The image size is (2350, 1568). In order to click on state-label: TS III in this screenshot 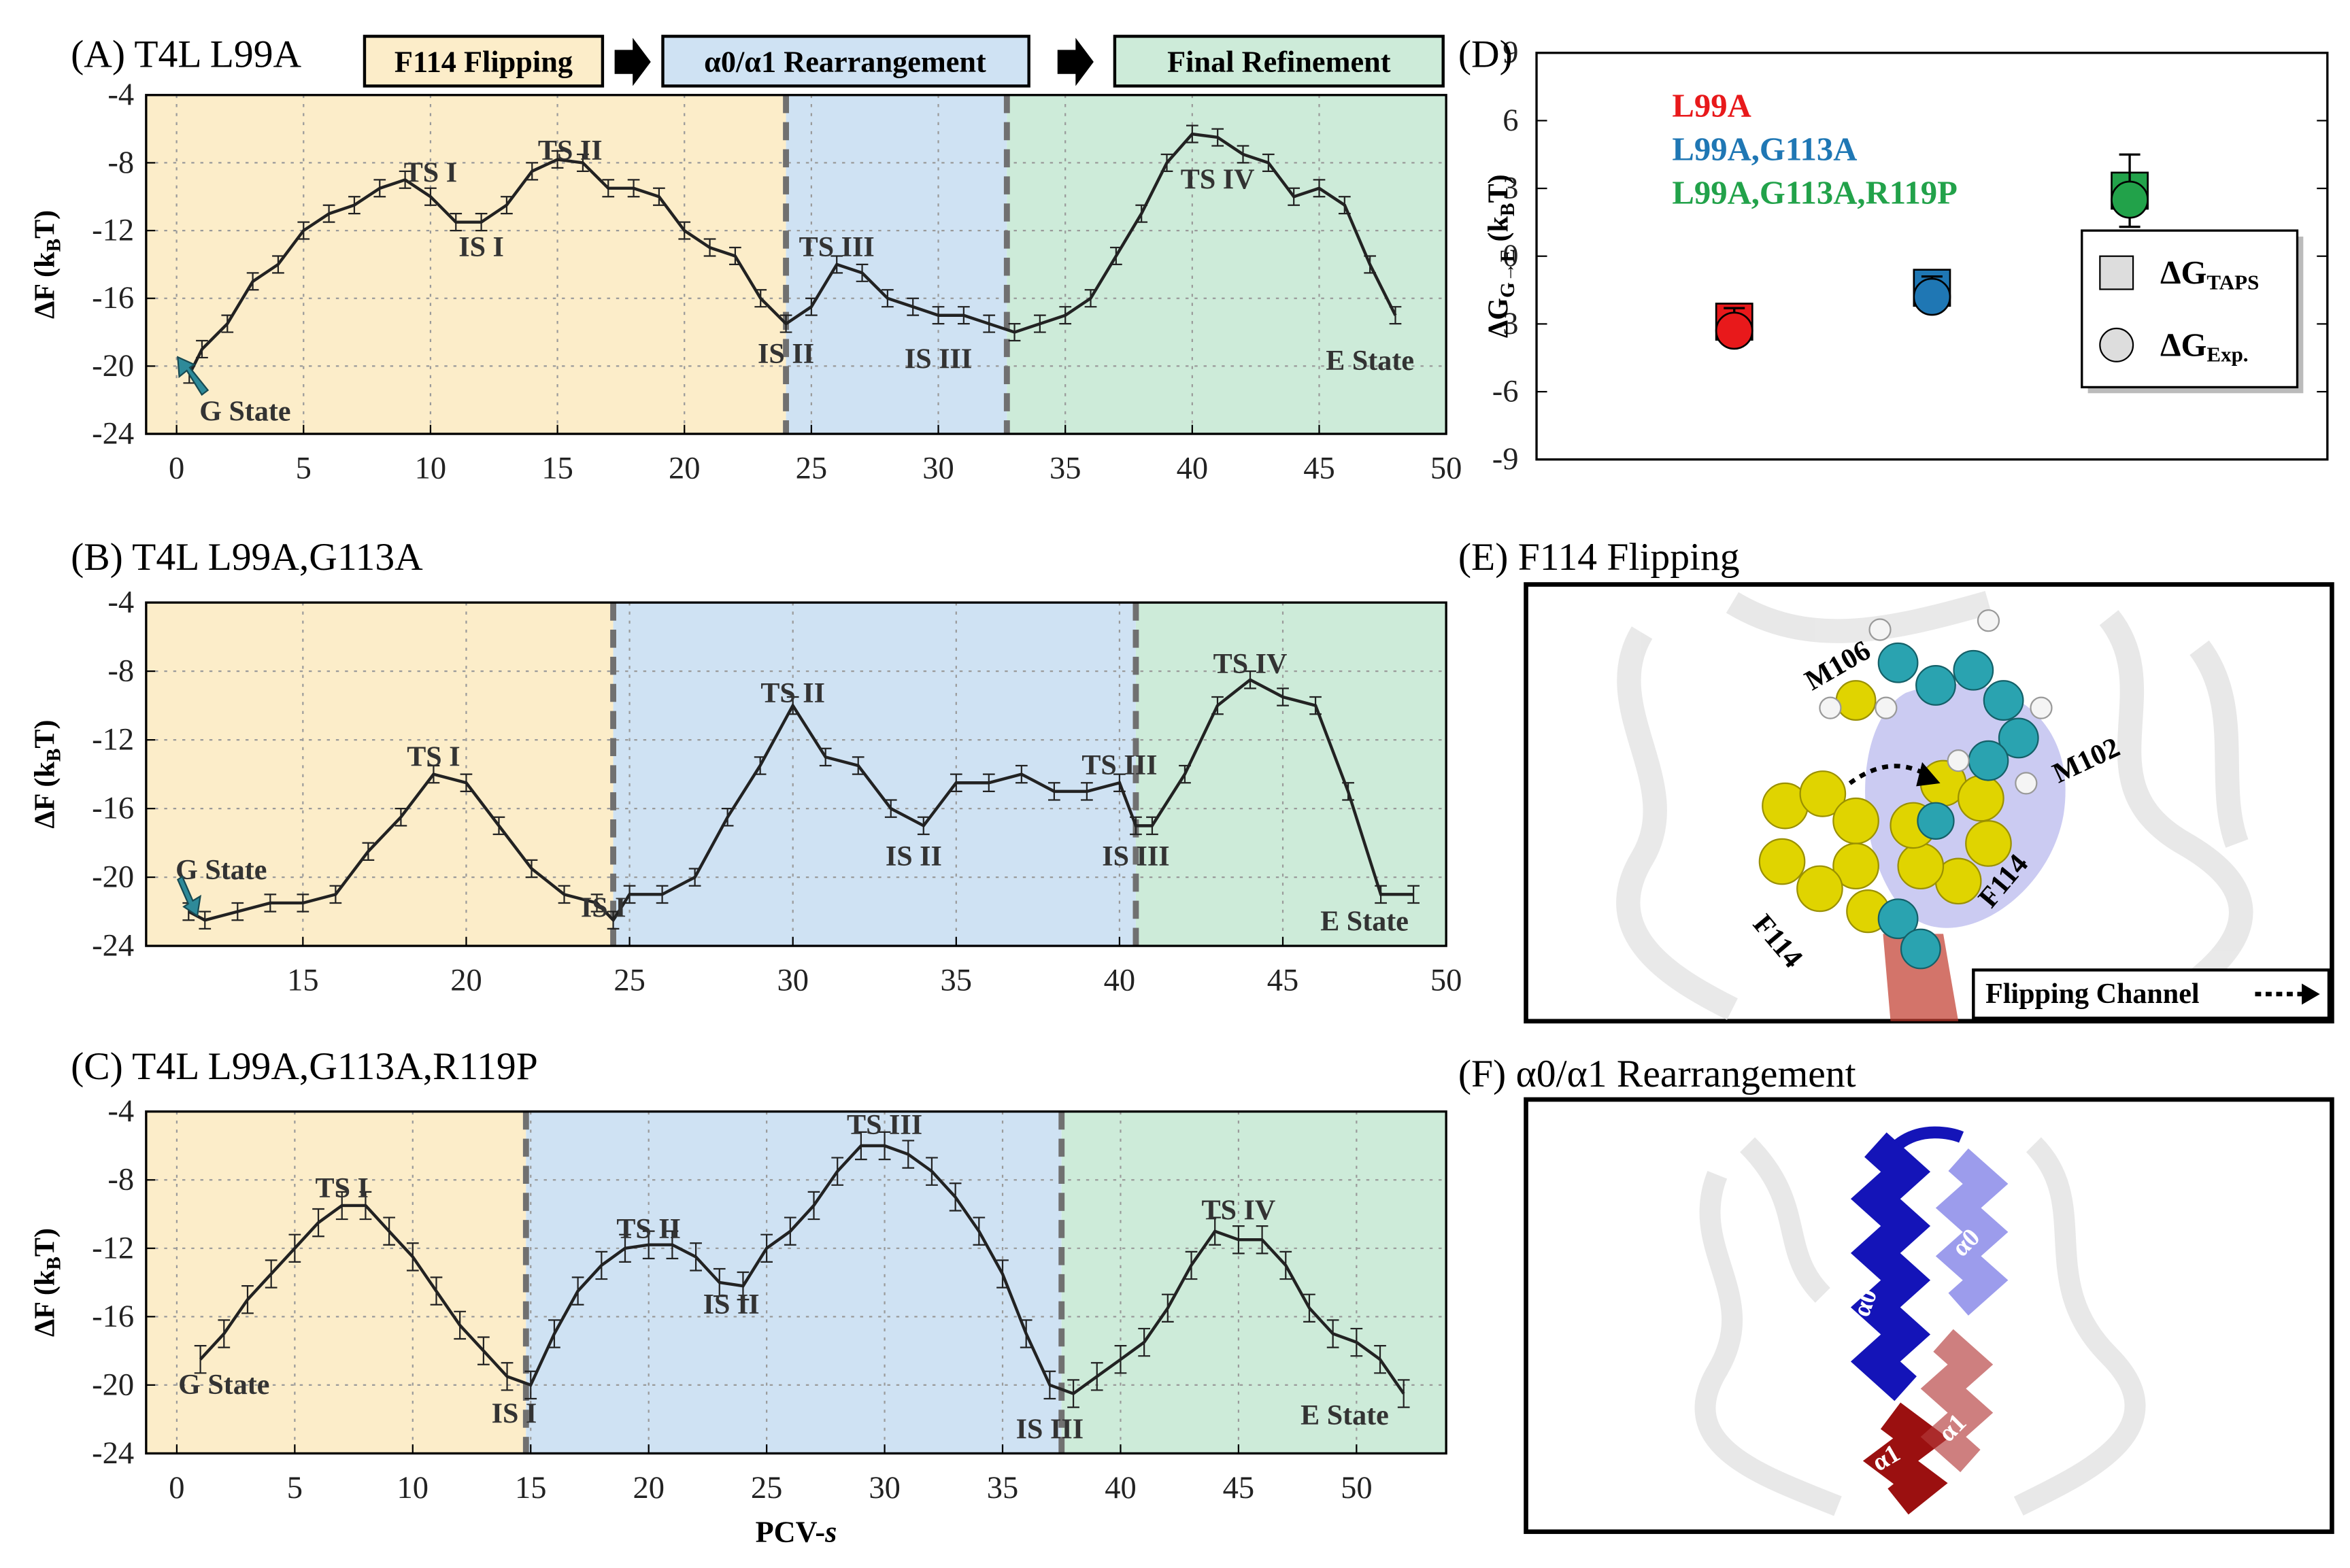, I will do `click(1119, 765)`.